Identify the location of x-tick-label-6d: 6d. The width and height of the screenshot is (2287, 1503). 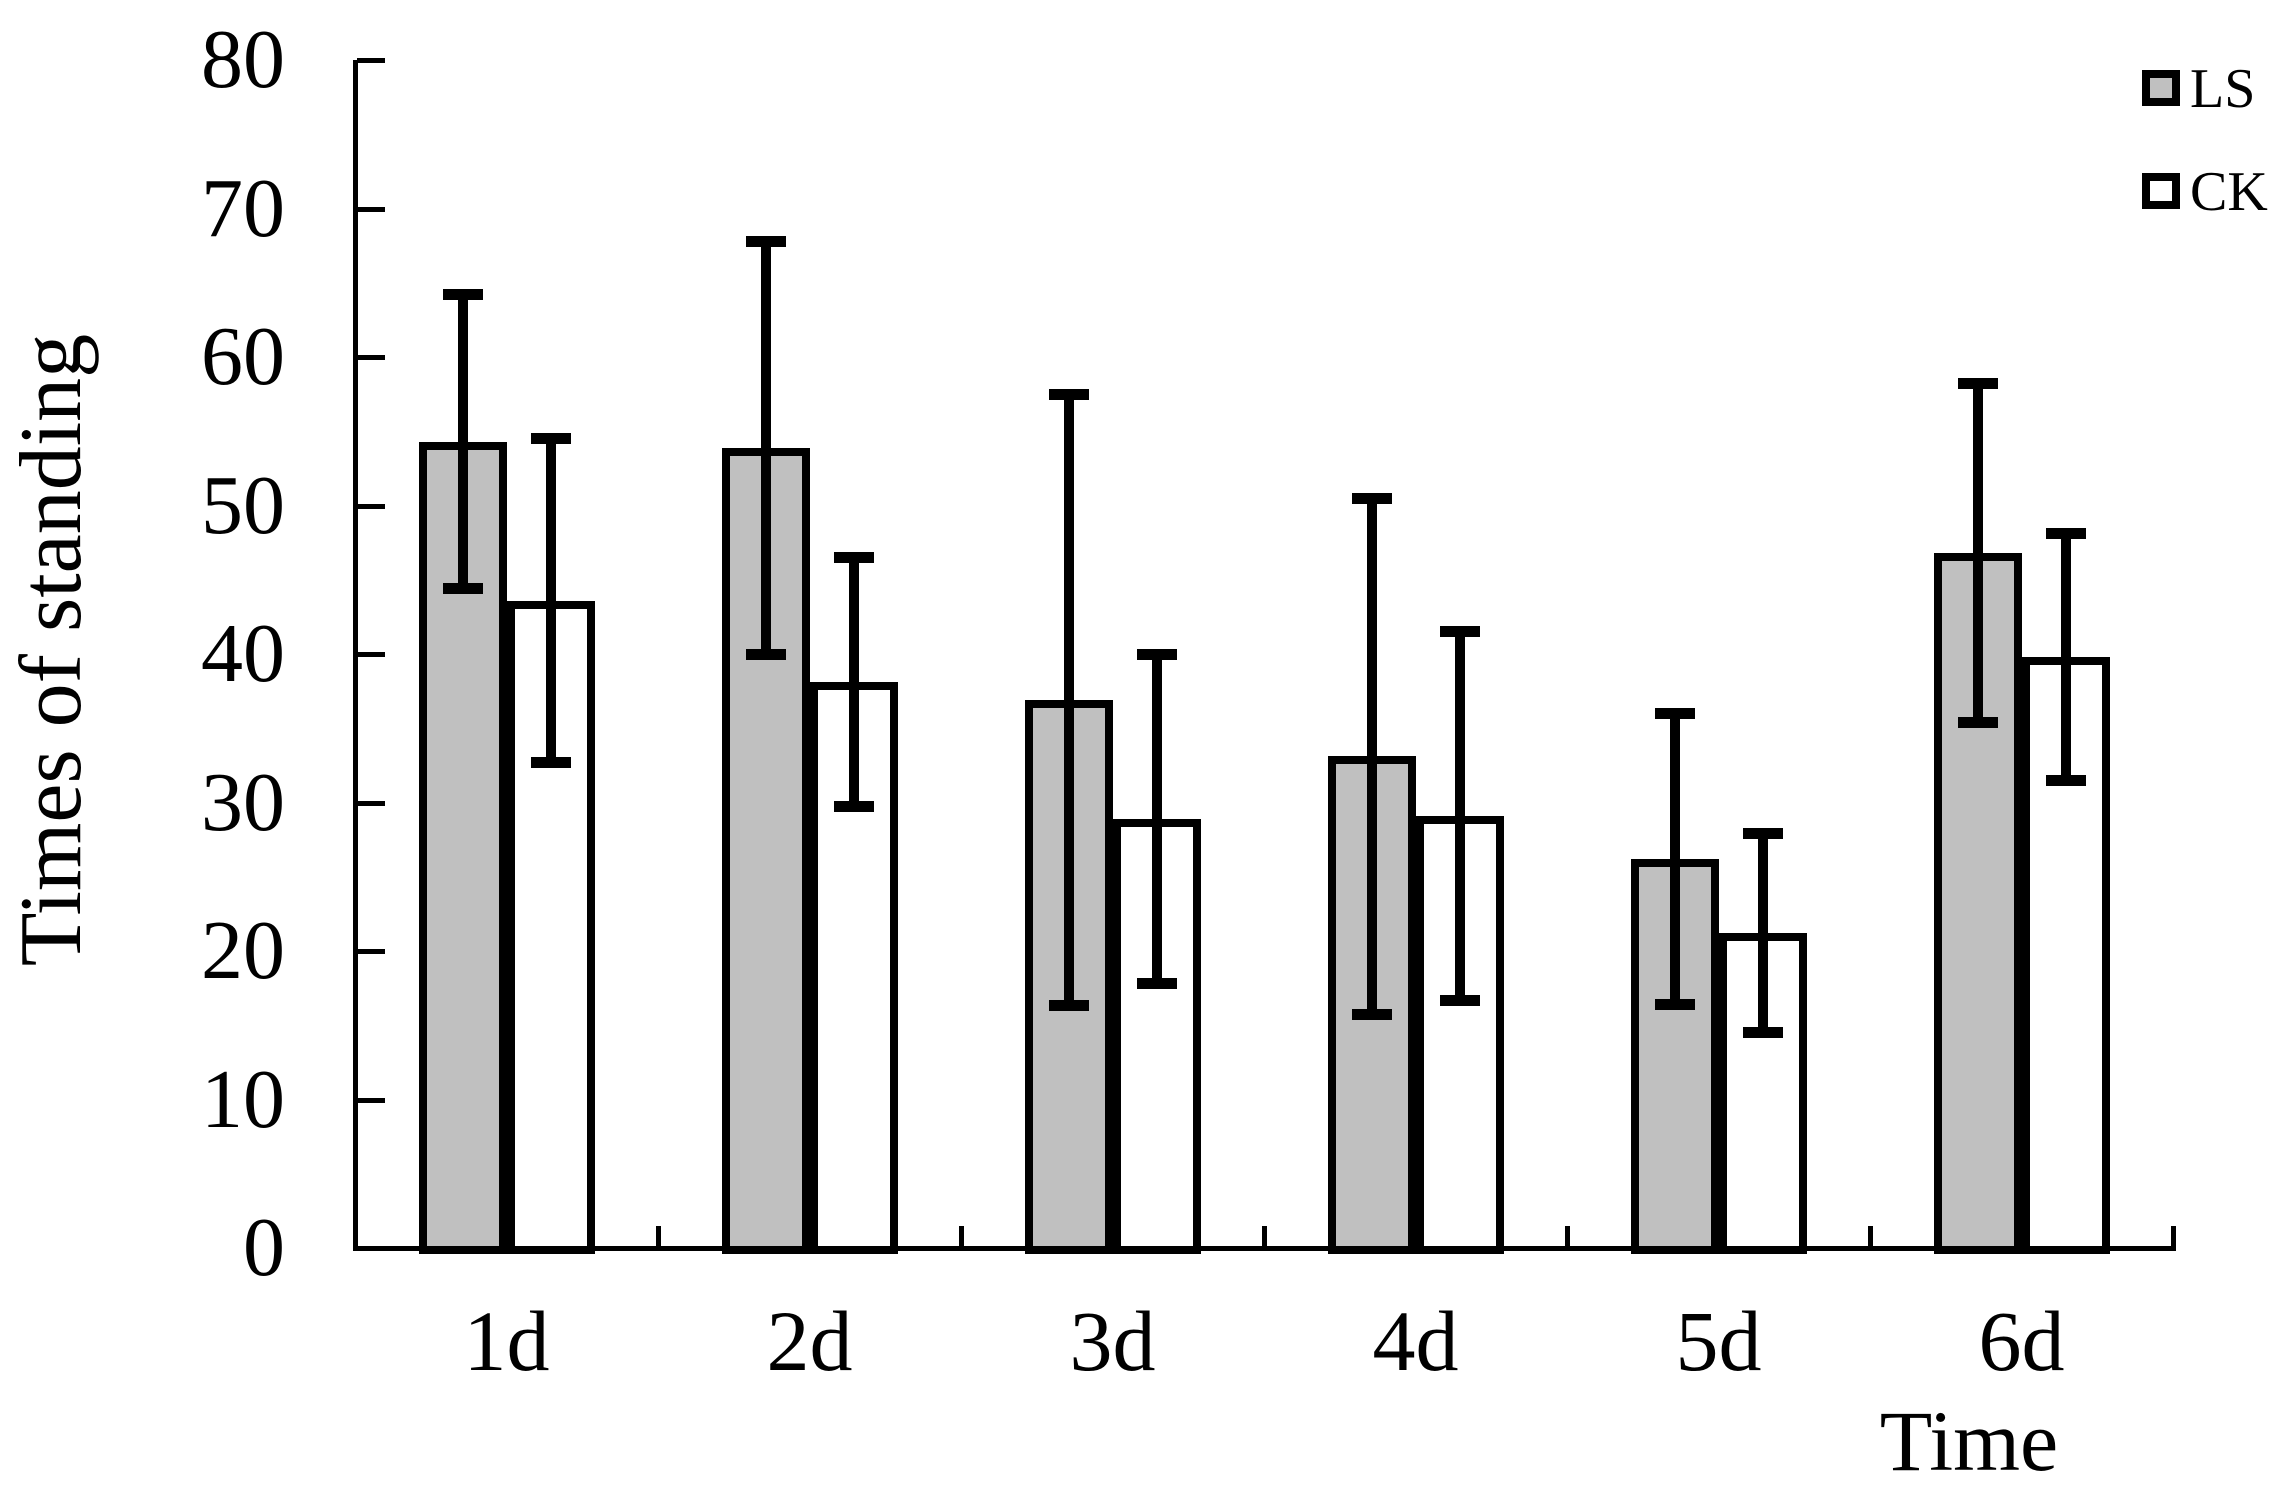
(2021, 1341).